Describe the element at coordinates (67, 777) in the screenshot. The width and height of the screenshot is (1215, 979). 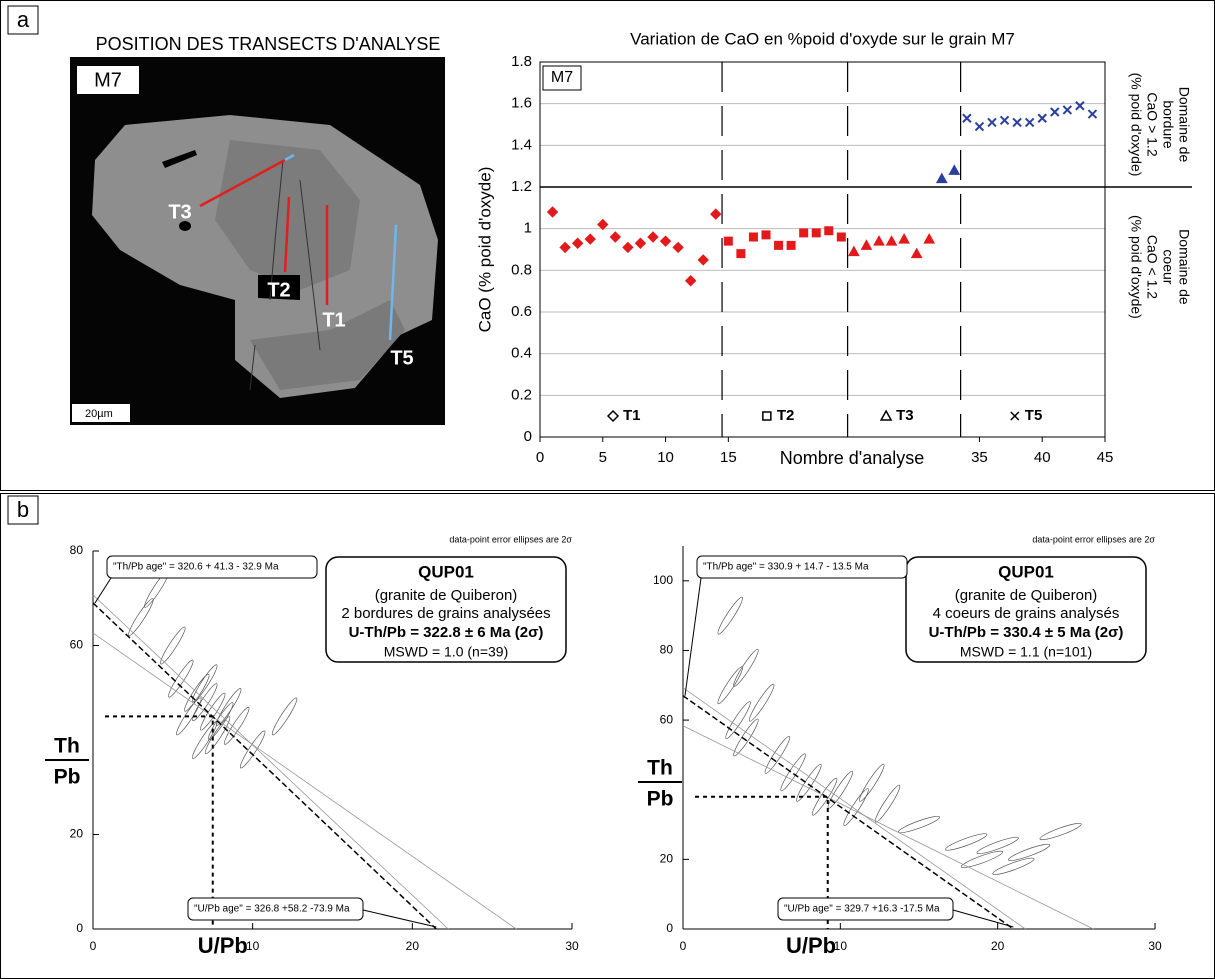
I see `y-label-den: Pb` at that location.